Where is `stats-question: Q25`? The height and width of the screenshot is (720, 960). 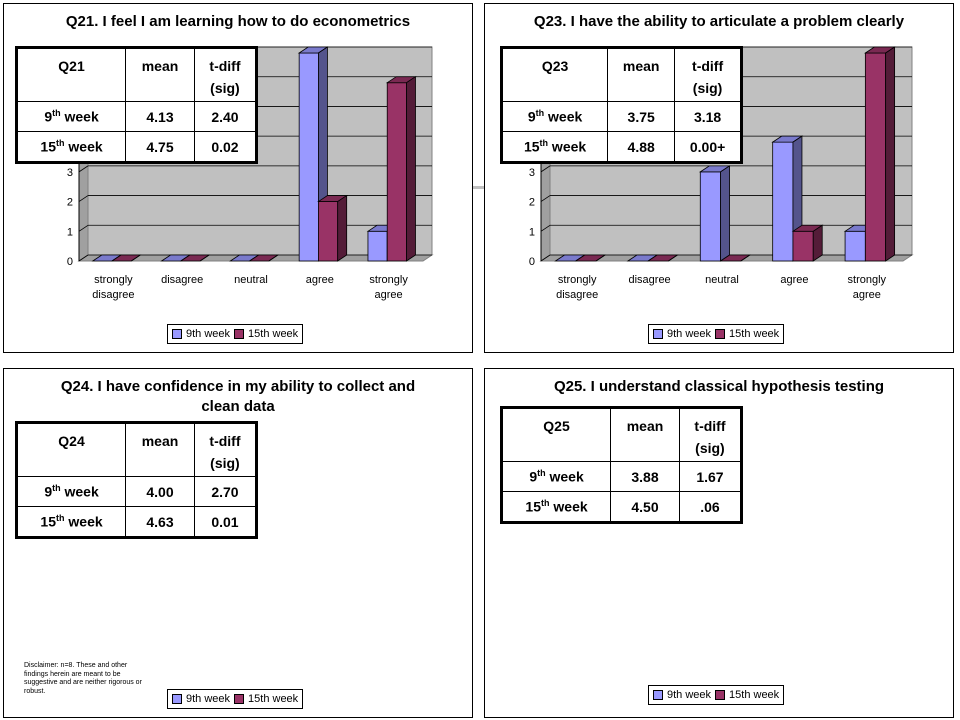 stats-question: Q25 is located at coordinates (556, 434).